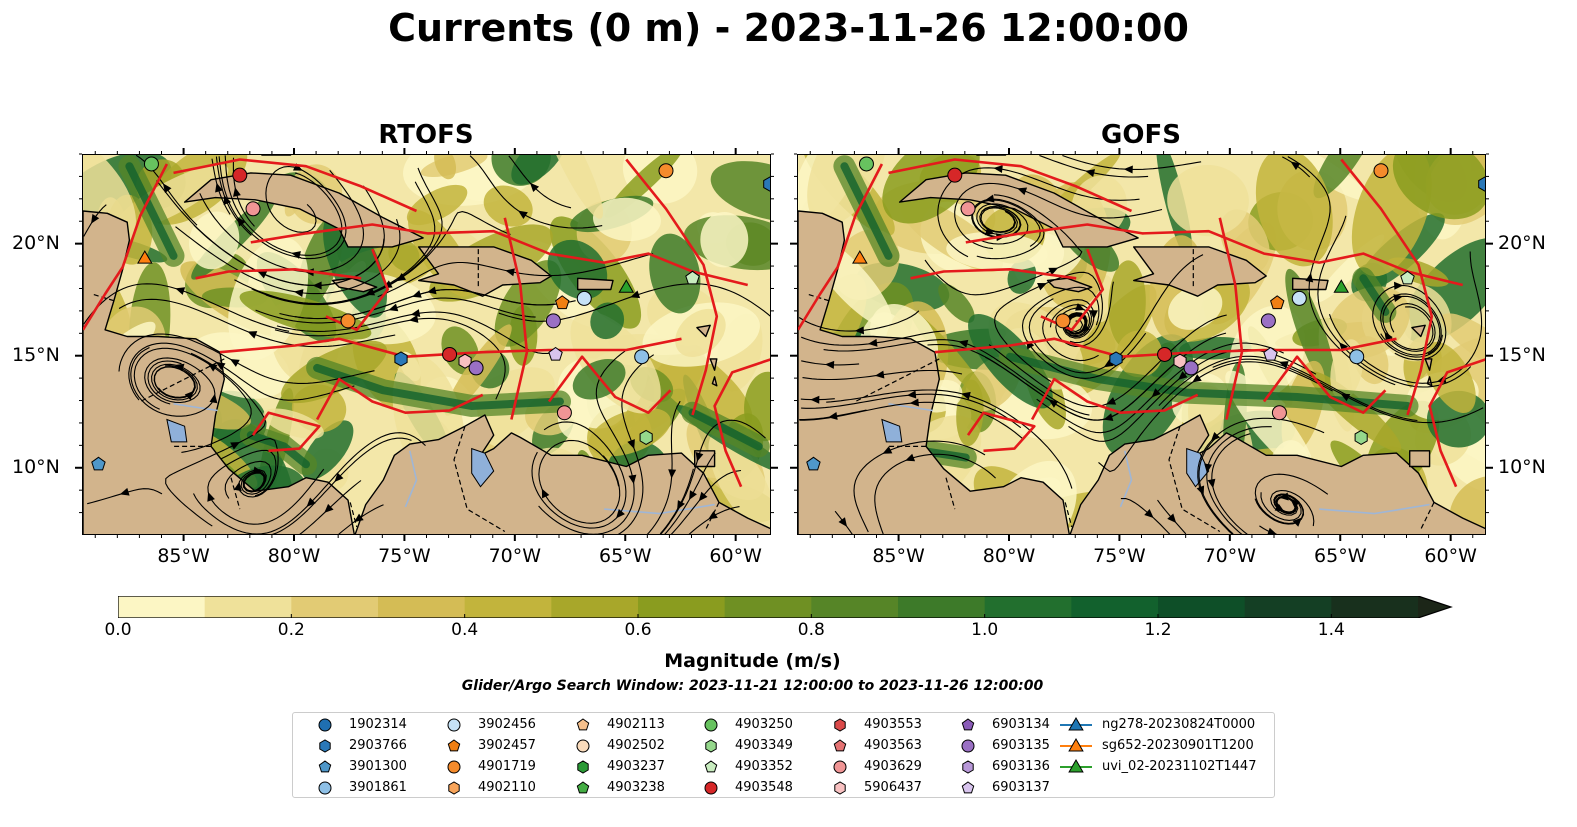 The width and height of the screenshot is (1577, 827). I want to click on colorbar-gradient, so click(785, 607).